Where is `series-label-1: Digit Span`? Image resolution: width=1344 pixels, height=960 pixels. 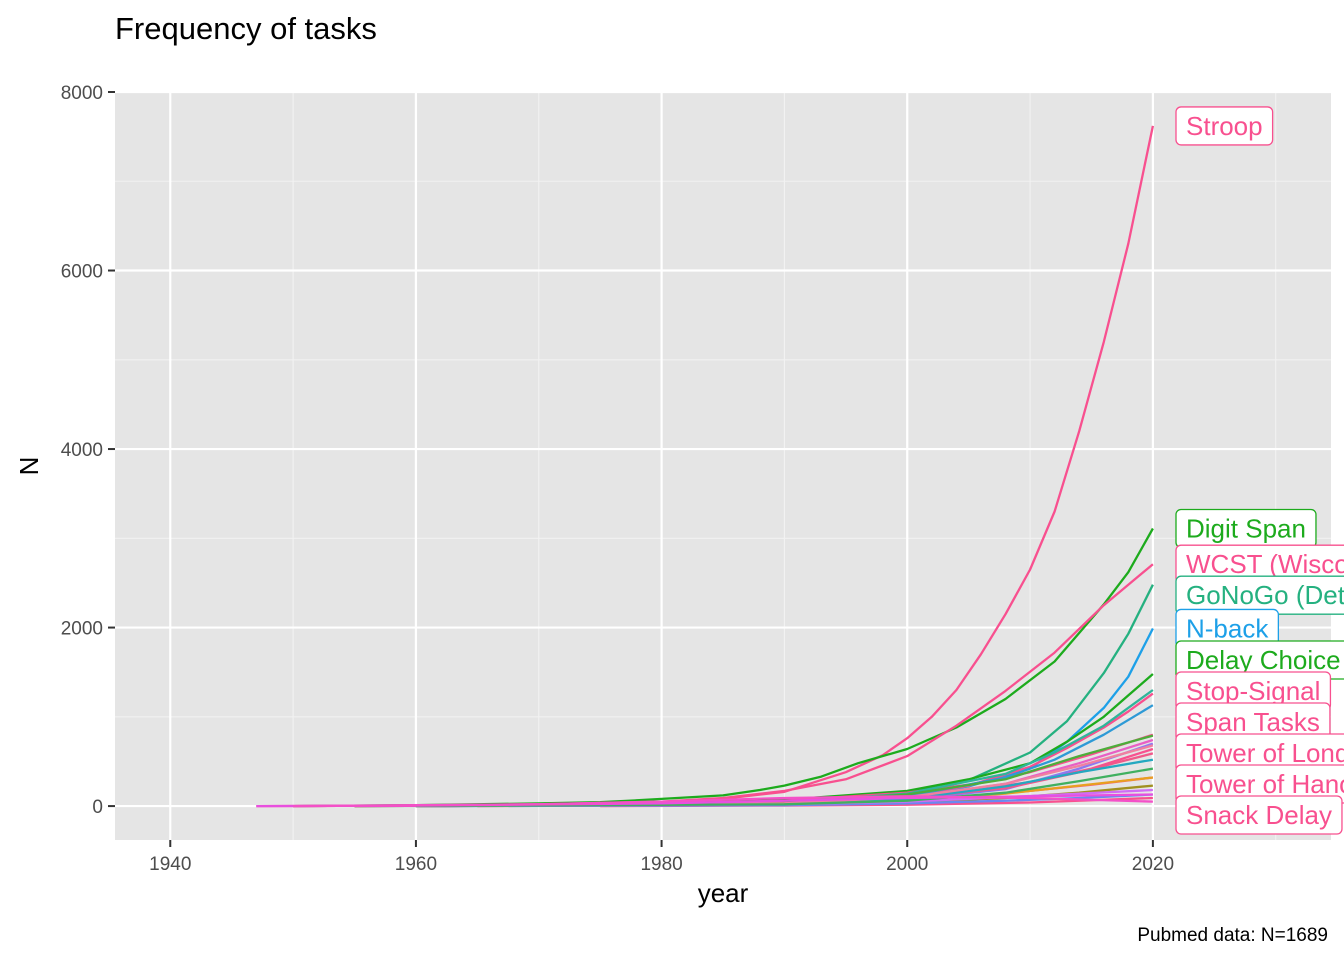
series-label-1: Digit Span is located at coordinates (1246, 528).